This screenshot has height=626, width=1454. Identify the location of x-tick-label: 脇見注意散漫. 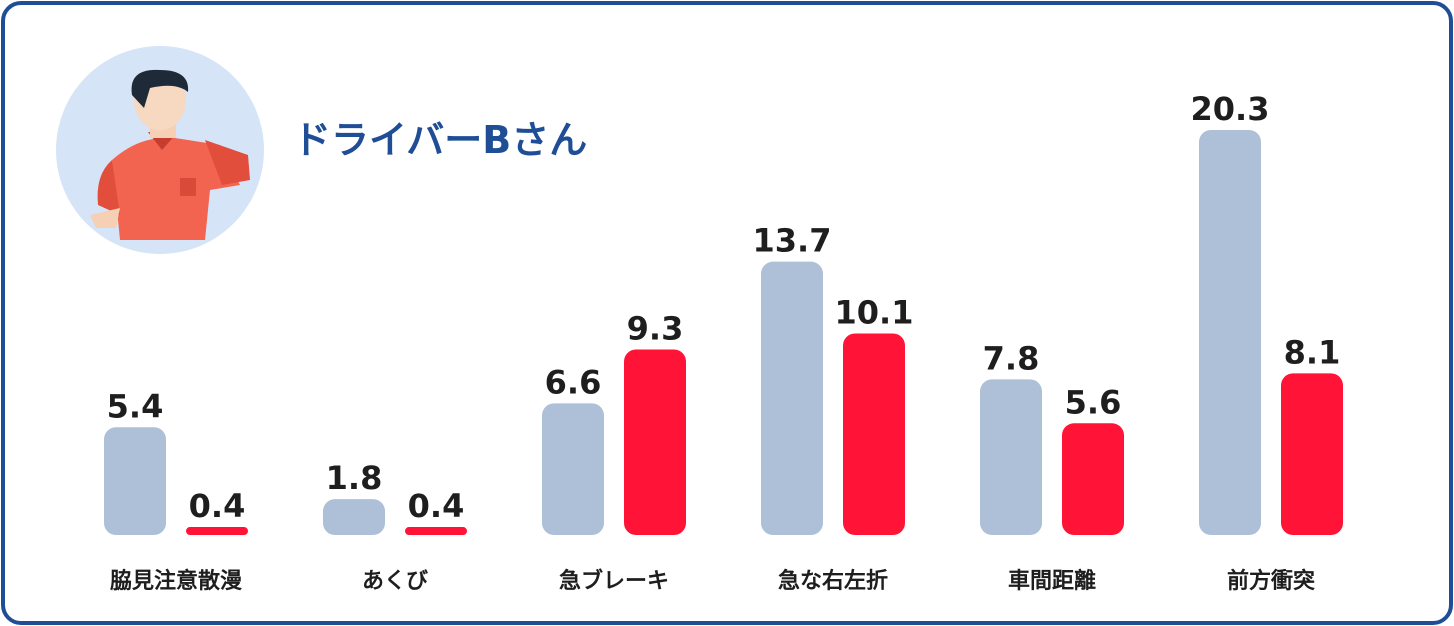
(176, 581).